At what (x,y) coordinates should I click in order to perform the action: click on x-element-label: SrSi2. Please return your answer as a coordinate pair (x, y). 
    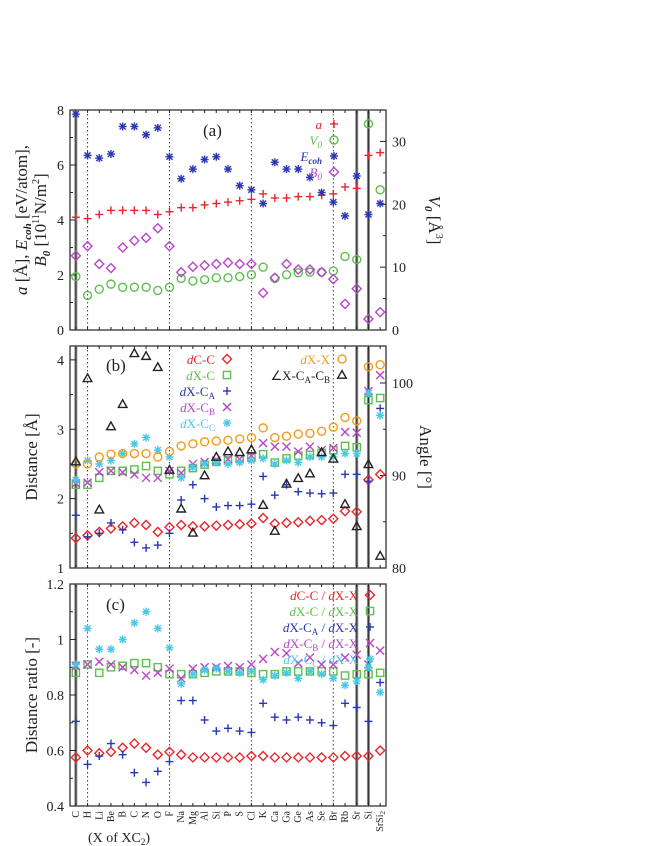
    Looking at the image, I should click on (381, 821).